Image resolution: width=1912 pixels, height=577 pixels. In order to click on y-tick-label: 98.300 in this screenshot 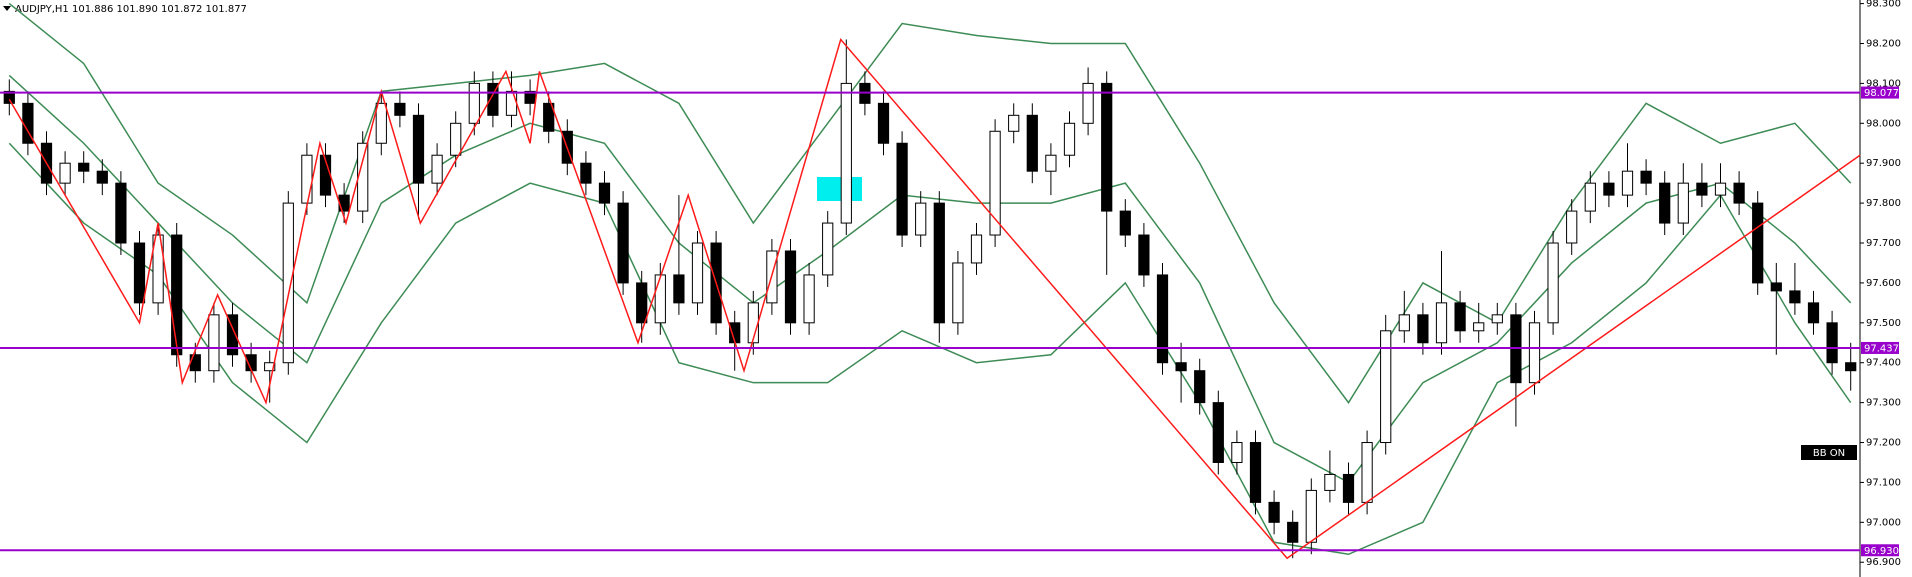, I will do `click(1883, 5)`.